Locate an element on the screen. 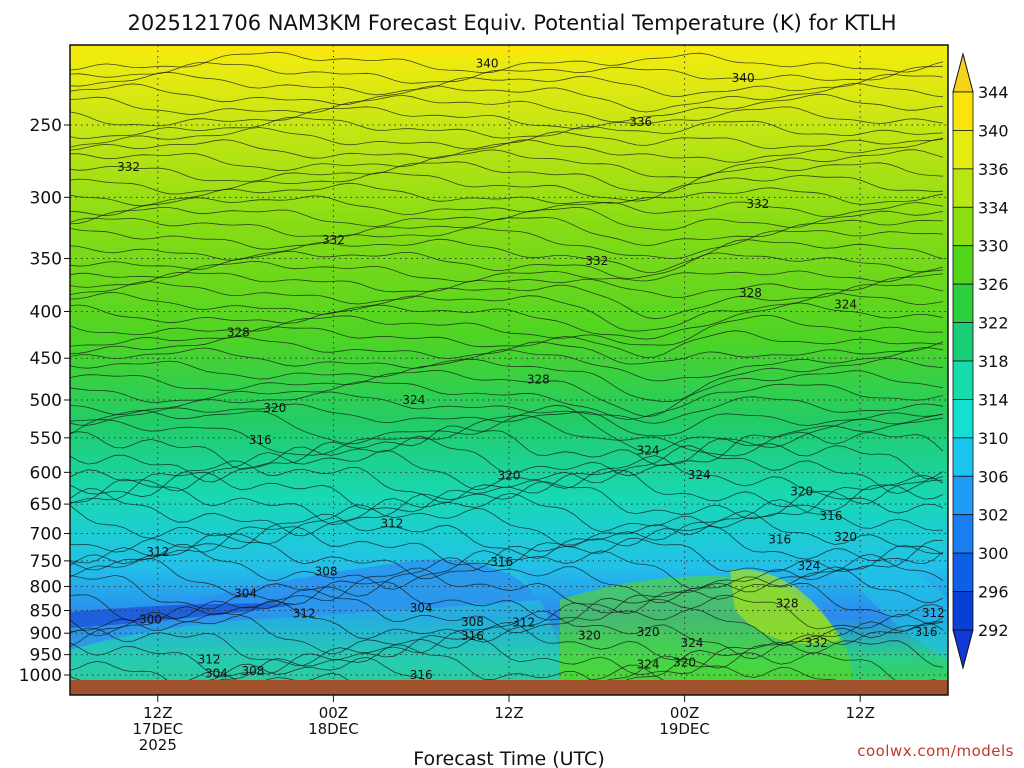 The height and width of the screenshot is (768, 1024). y-tick-label: 350 is located at coordinates (46, 259).